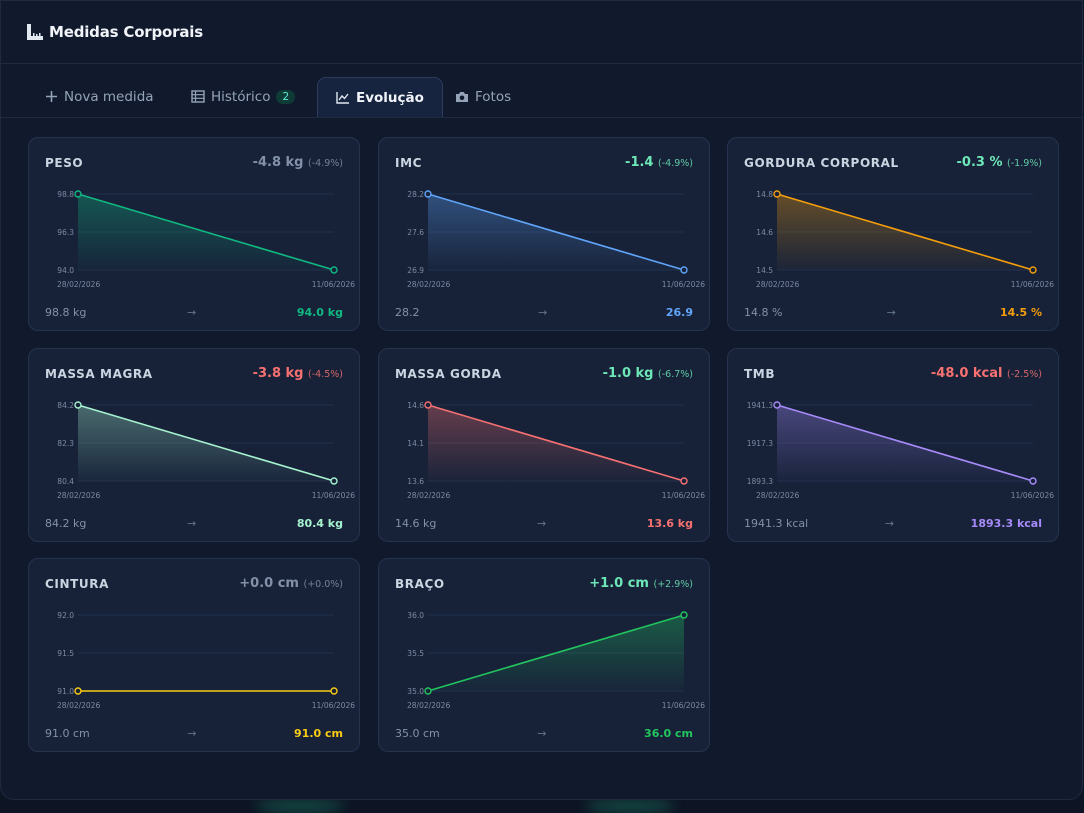  I want to click on metric-label: CINTURA, so click(77, 584).